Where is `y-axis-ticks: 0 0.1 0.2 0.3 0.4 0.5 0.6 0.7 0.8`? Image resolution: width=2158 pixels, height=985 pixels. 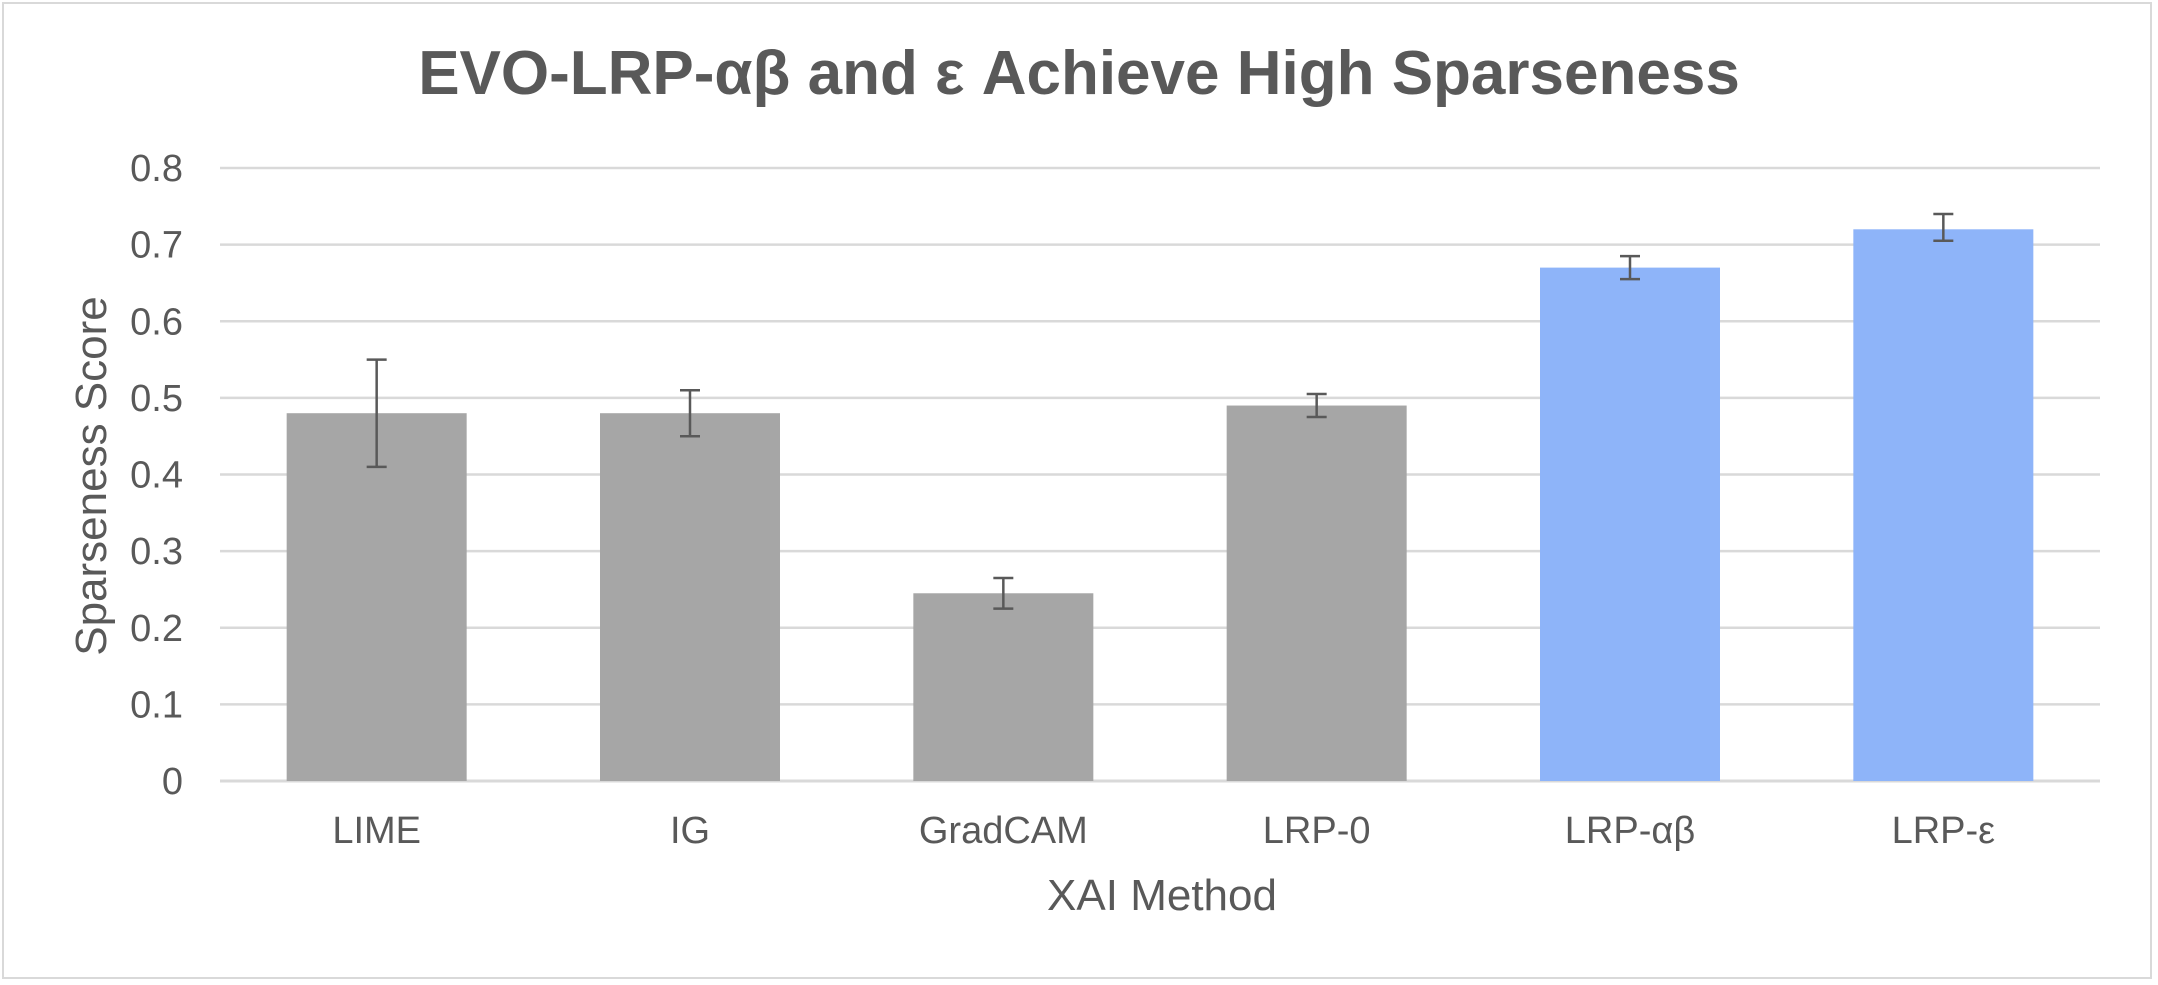
y-axis-ticks: 0 0.1 0.2 0.3 0.4 0.5 0.6 0.7 0.8 is located at coordinates (156, 475).